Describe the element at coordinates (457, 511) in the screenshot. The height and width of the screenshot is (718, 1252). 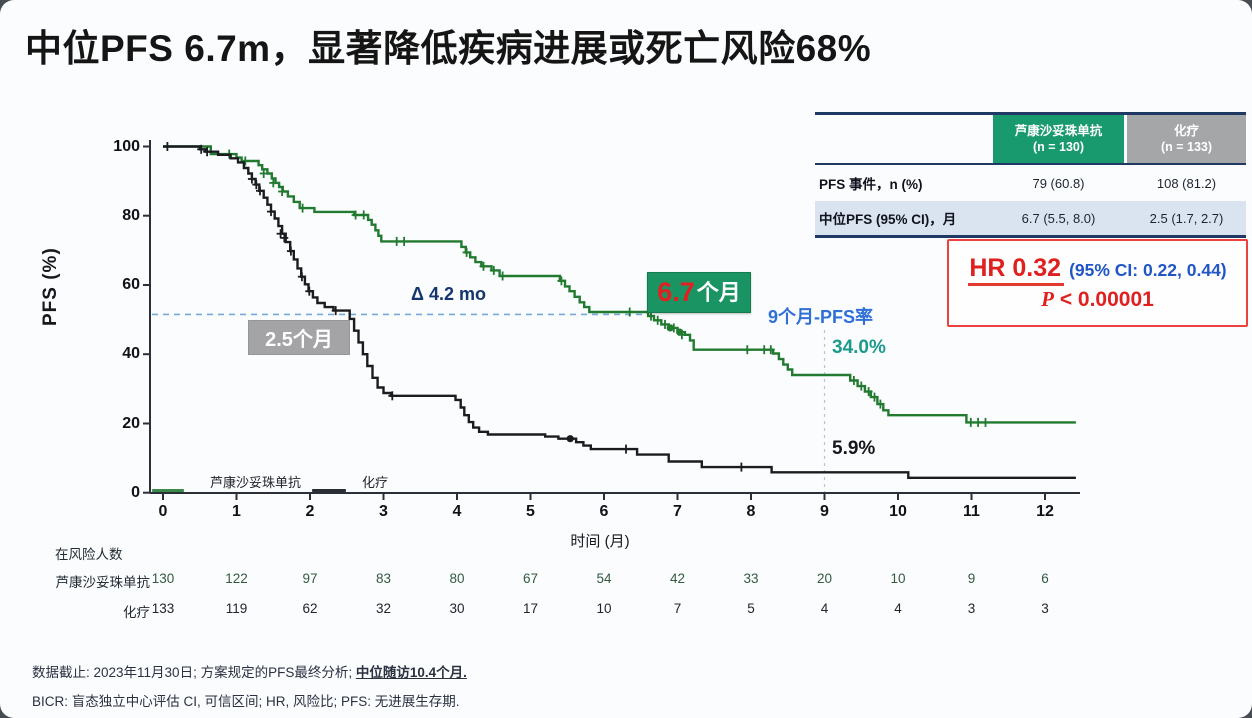
I see `x-tick-label: 4` at that location.